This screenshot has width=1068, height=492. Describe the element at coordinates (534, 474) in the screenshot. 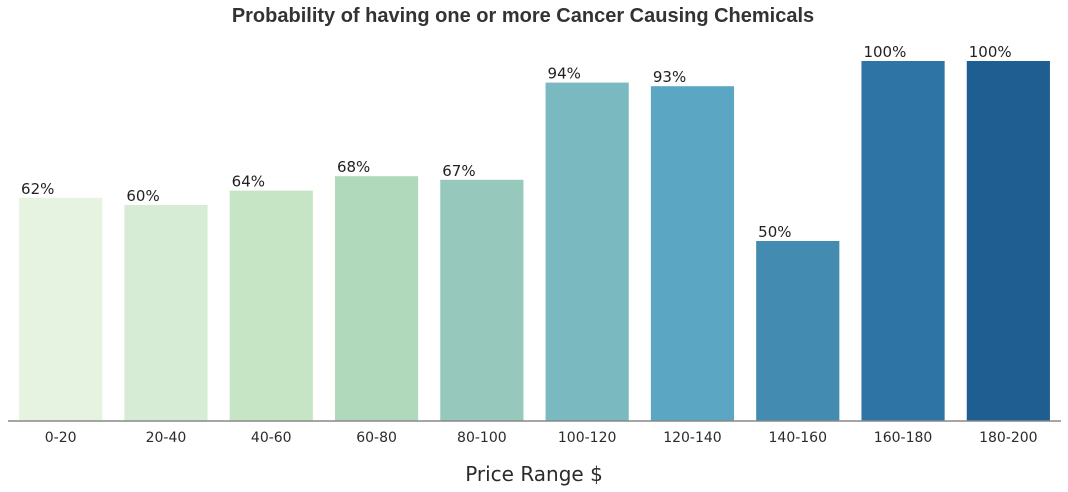

I see `x-axis-label: Price Range $` at that location.